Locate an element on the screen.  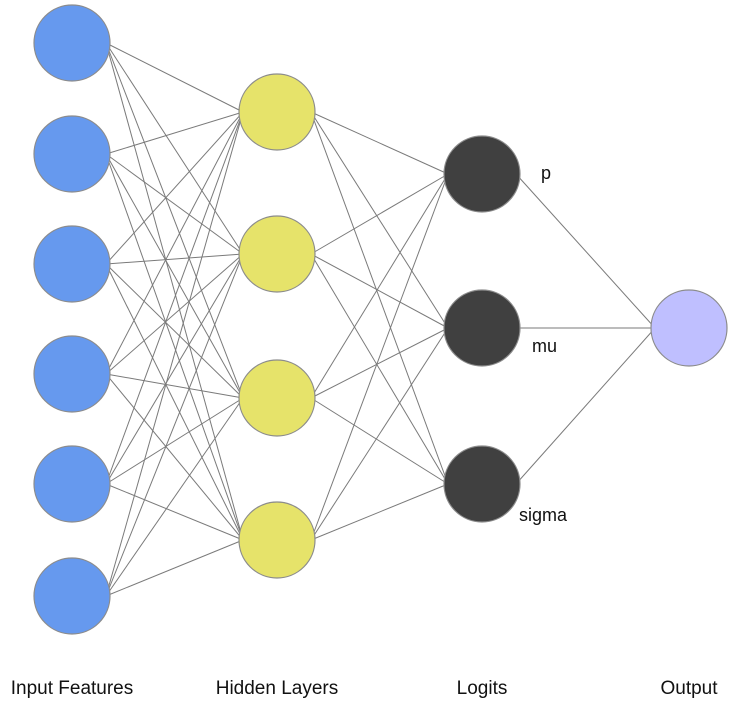
logit-label-mu: mu is located at coordinates (544, 346).